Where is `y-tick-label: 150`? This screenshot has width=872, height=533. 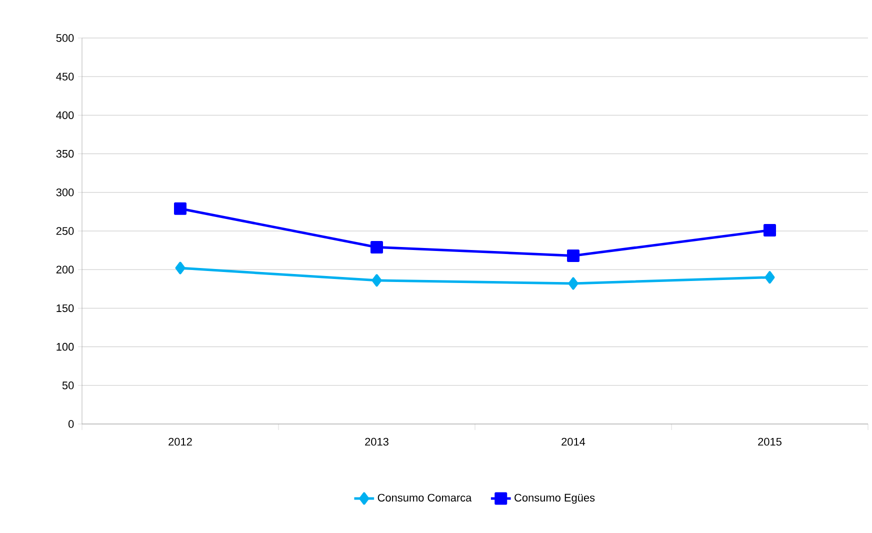
y-tick-label: 150 is located at coordinates (65, 308).